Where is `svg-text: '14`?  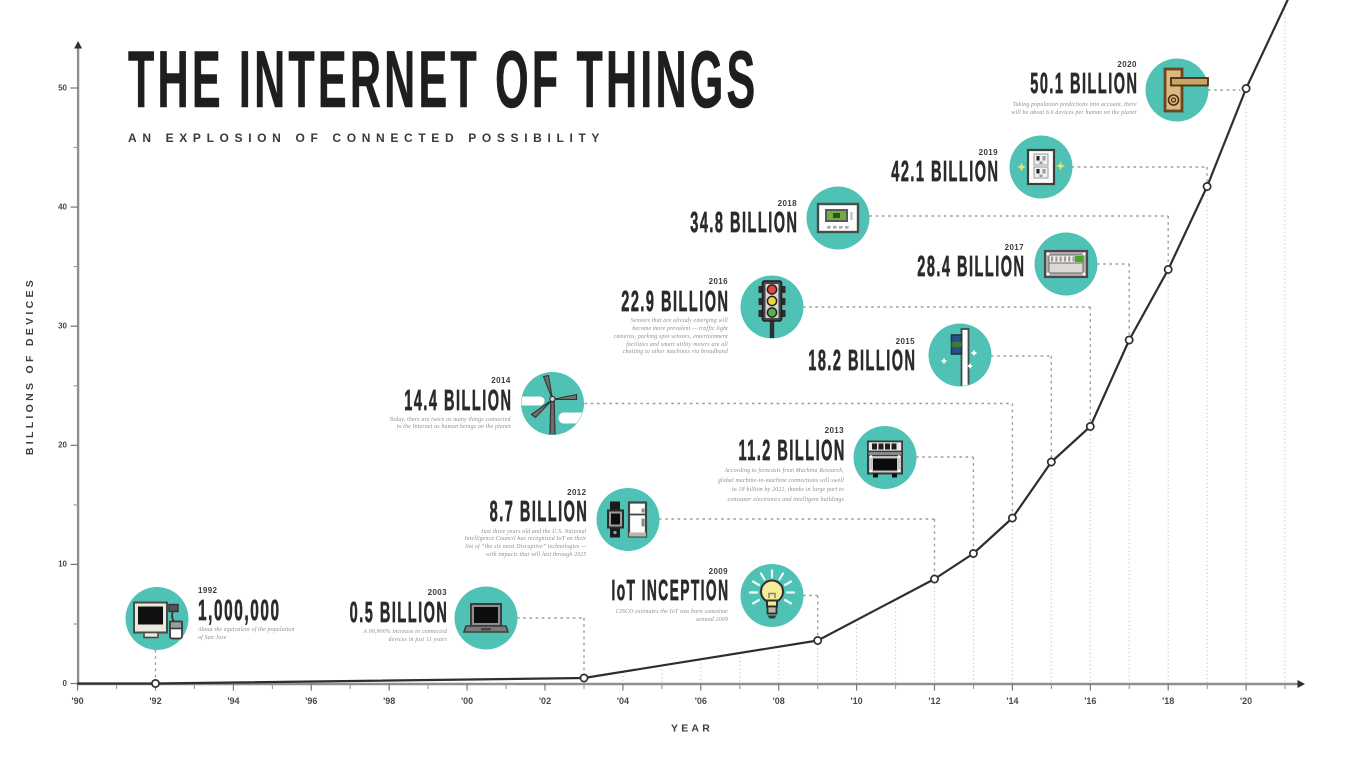 svg-text: '14 is located at coordinates (1012, 701).